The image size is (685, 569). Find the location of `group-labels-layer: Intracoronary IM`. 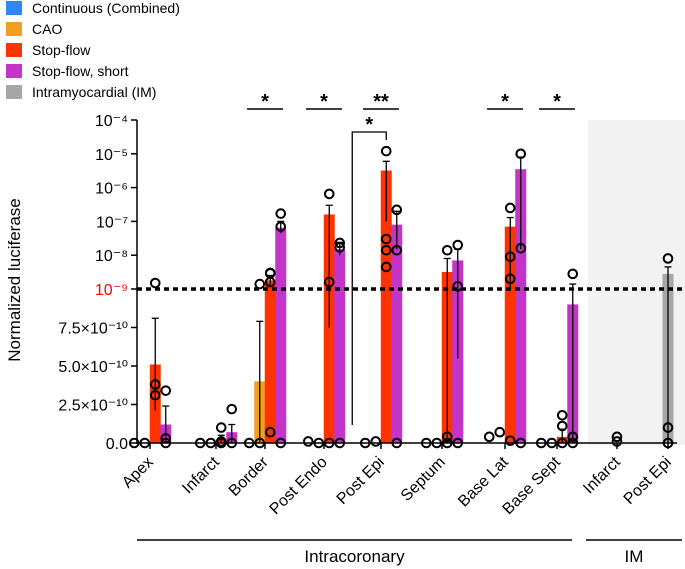

group-labels-layer: Intracoronary IM is located at coordinates (409, 552).